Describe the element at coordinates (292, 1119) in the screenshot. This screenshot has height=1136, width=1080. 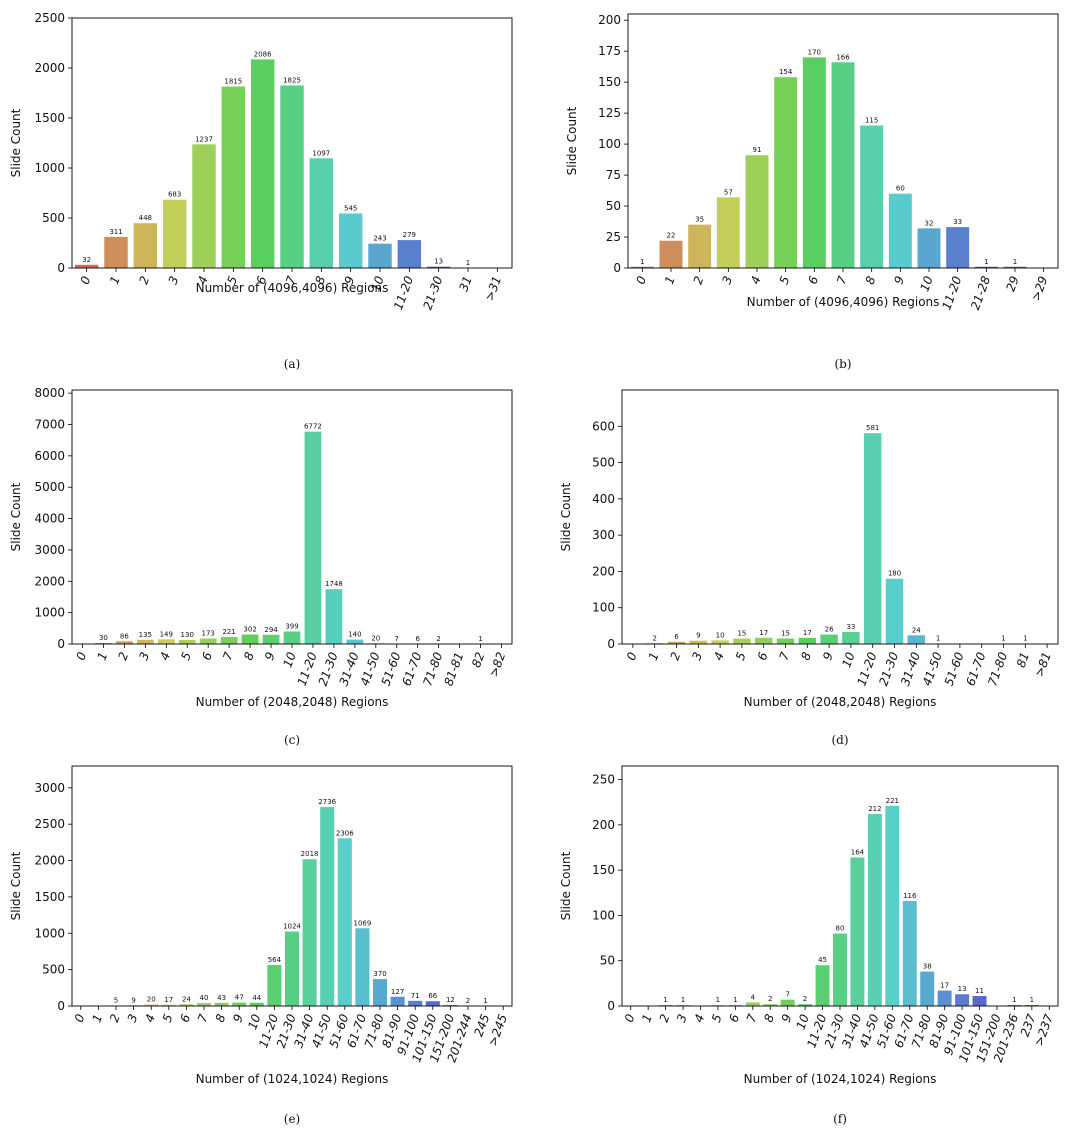
I see `caption-e: (e)` at that location.